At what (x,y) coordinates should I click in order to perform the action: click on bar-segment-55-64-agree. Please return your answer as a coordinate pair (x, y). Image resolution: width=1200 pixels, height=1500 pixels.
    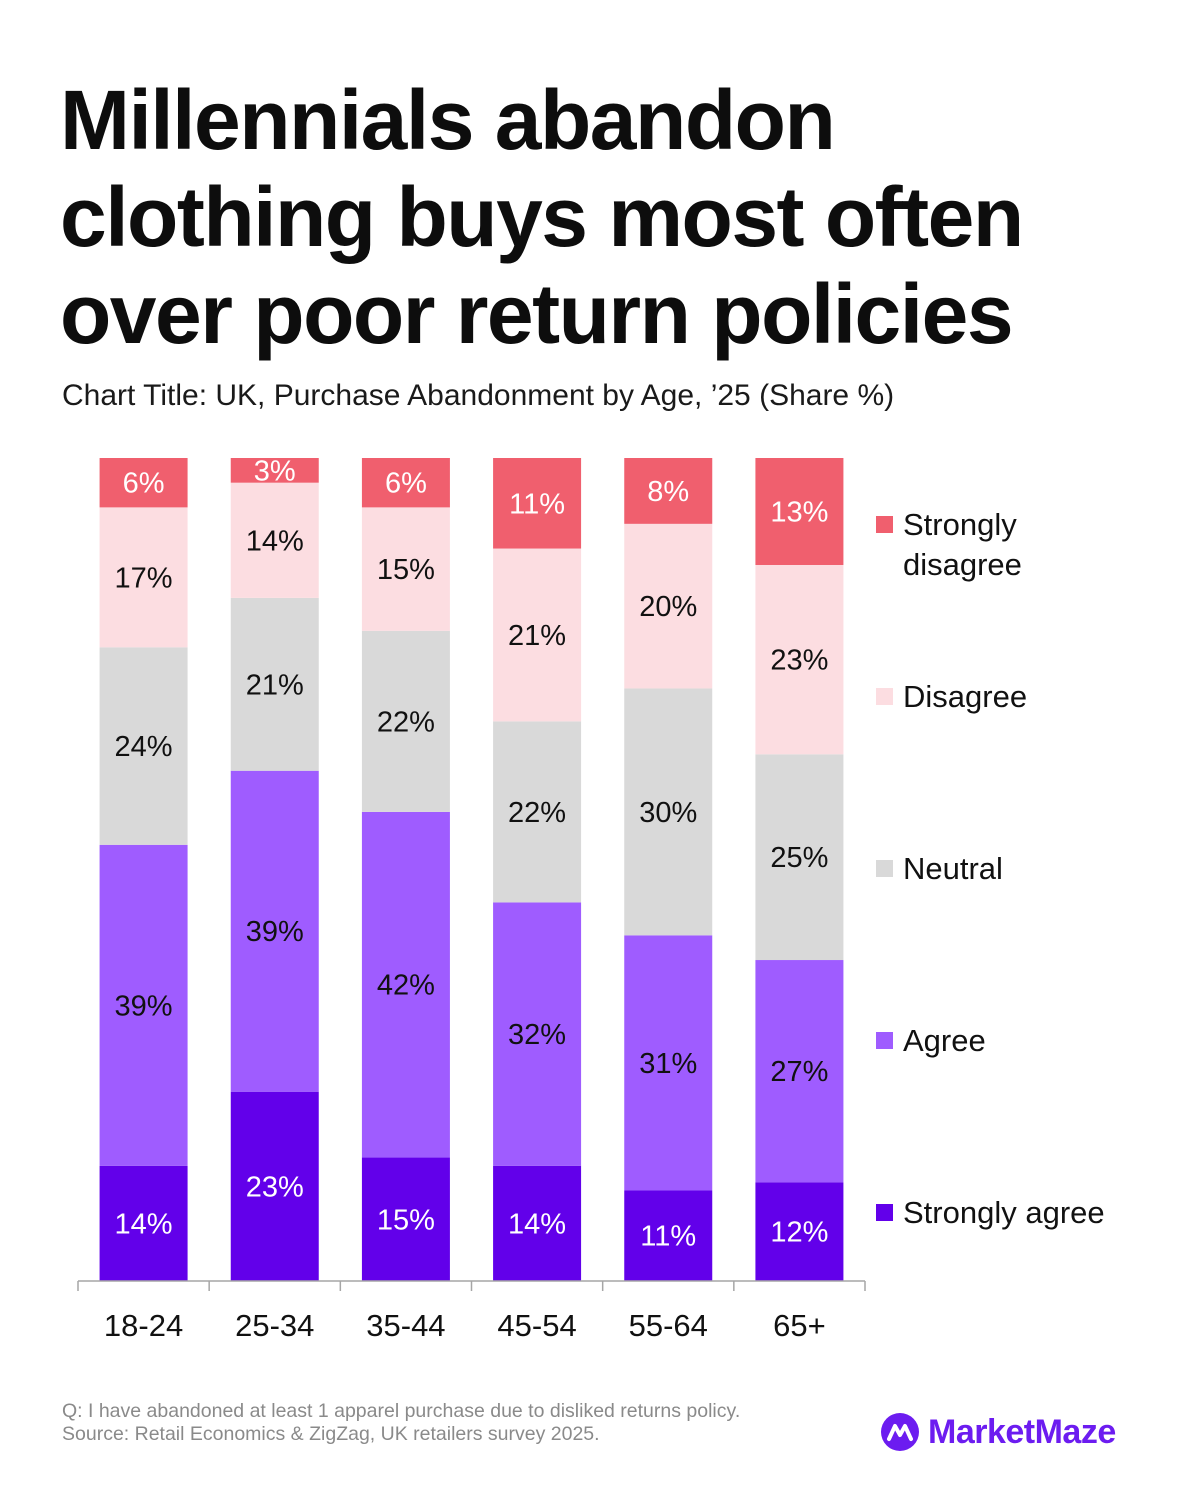
    Looking at the image, I should click on (668, 1063).